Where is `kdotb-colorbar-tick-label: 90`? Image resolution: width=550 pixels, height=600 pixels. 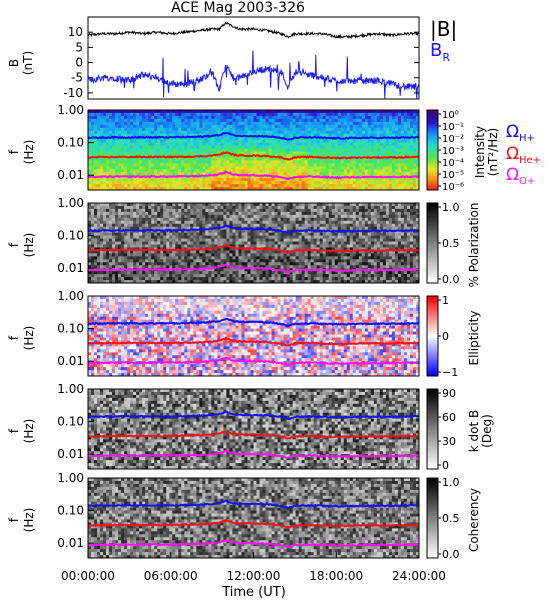
kdotb-colorbar-tick-label: 90 is located at coordinates (449, 393).